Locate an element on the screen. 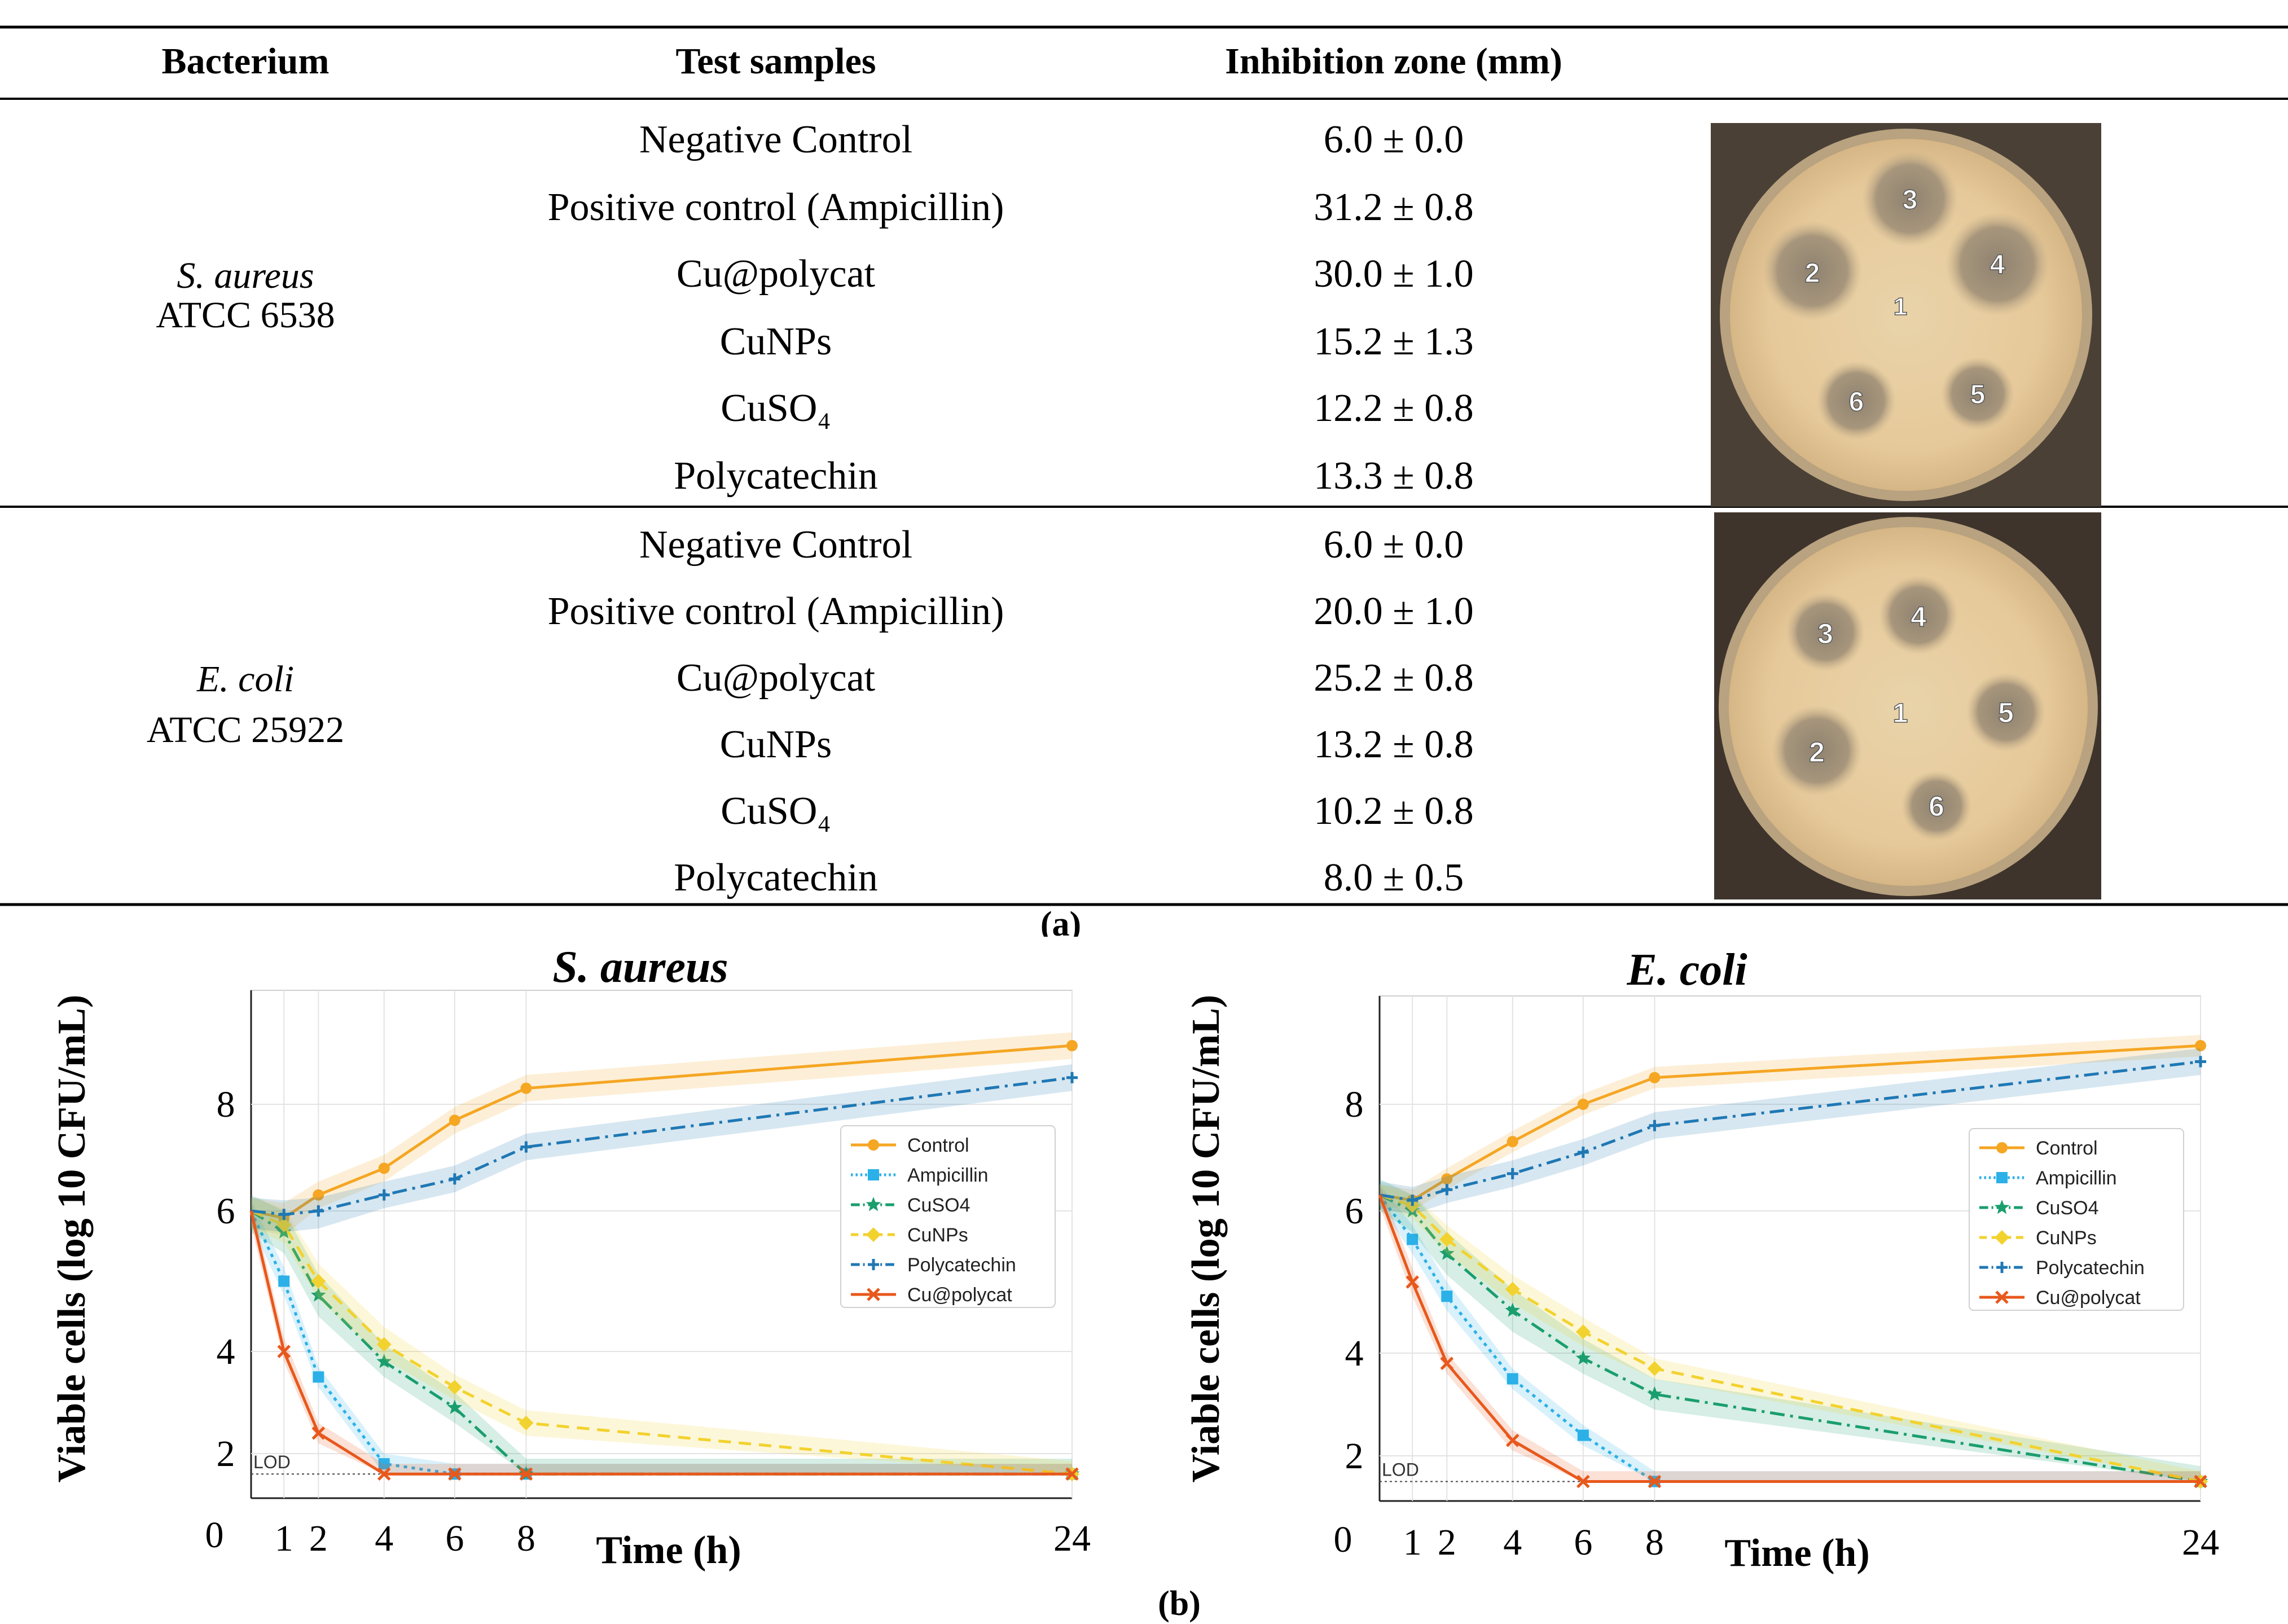 This screenshot has width=2288, height=1624. sample-name: Negative Control is located at coordinates (775, 545).